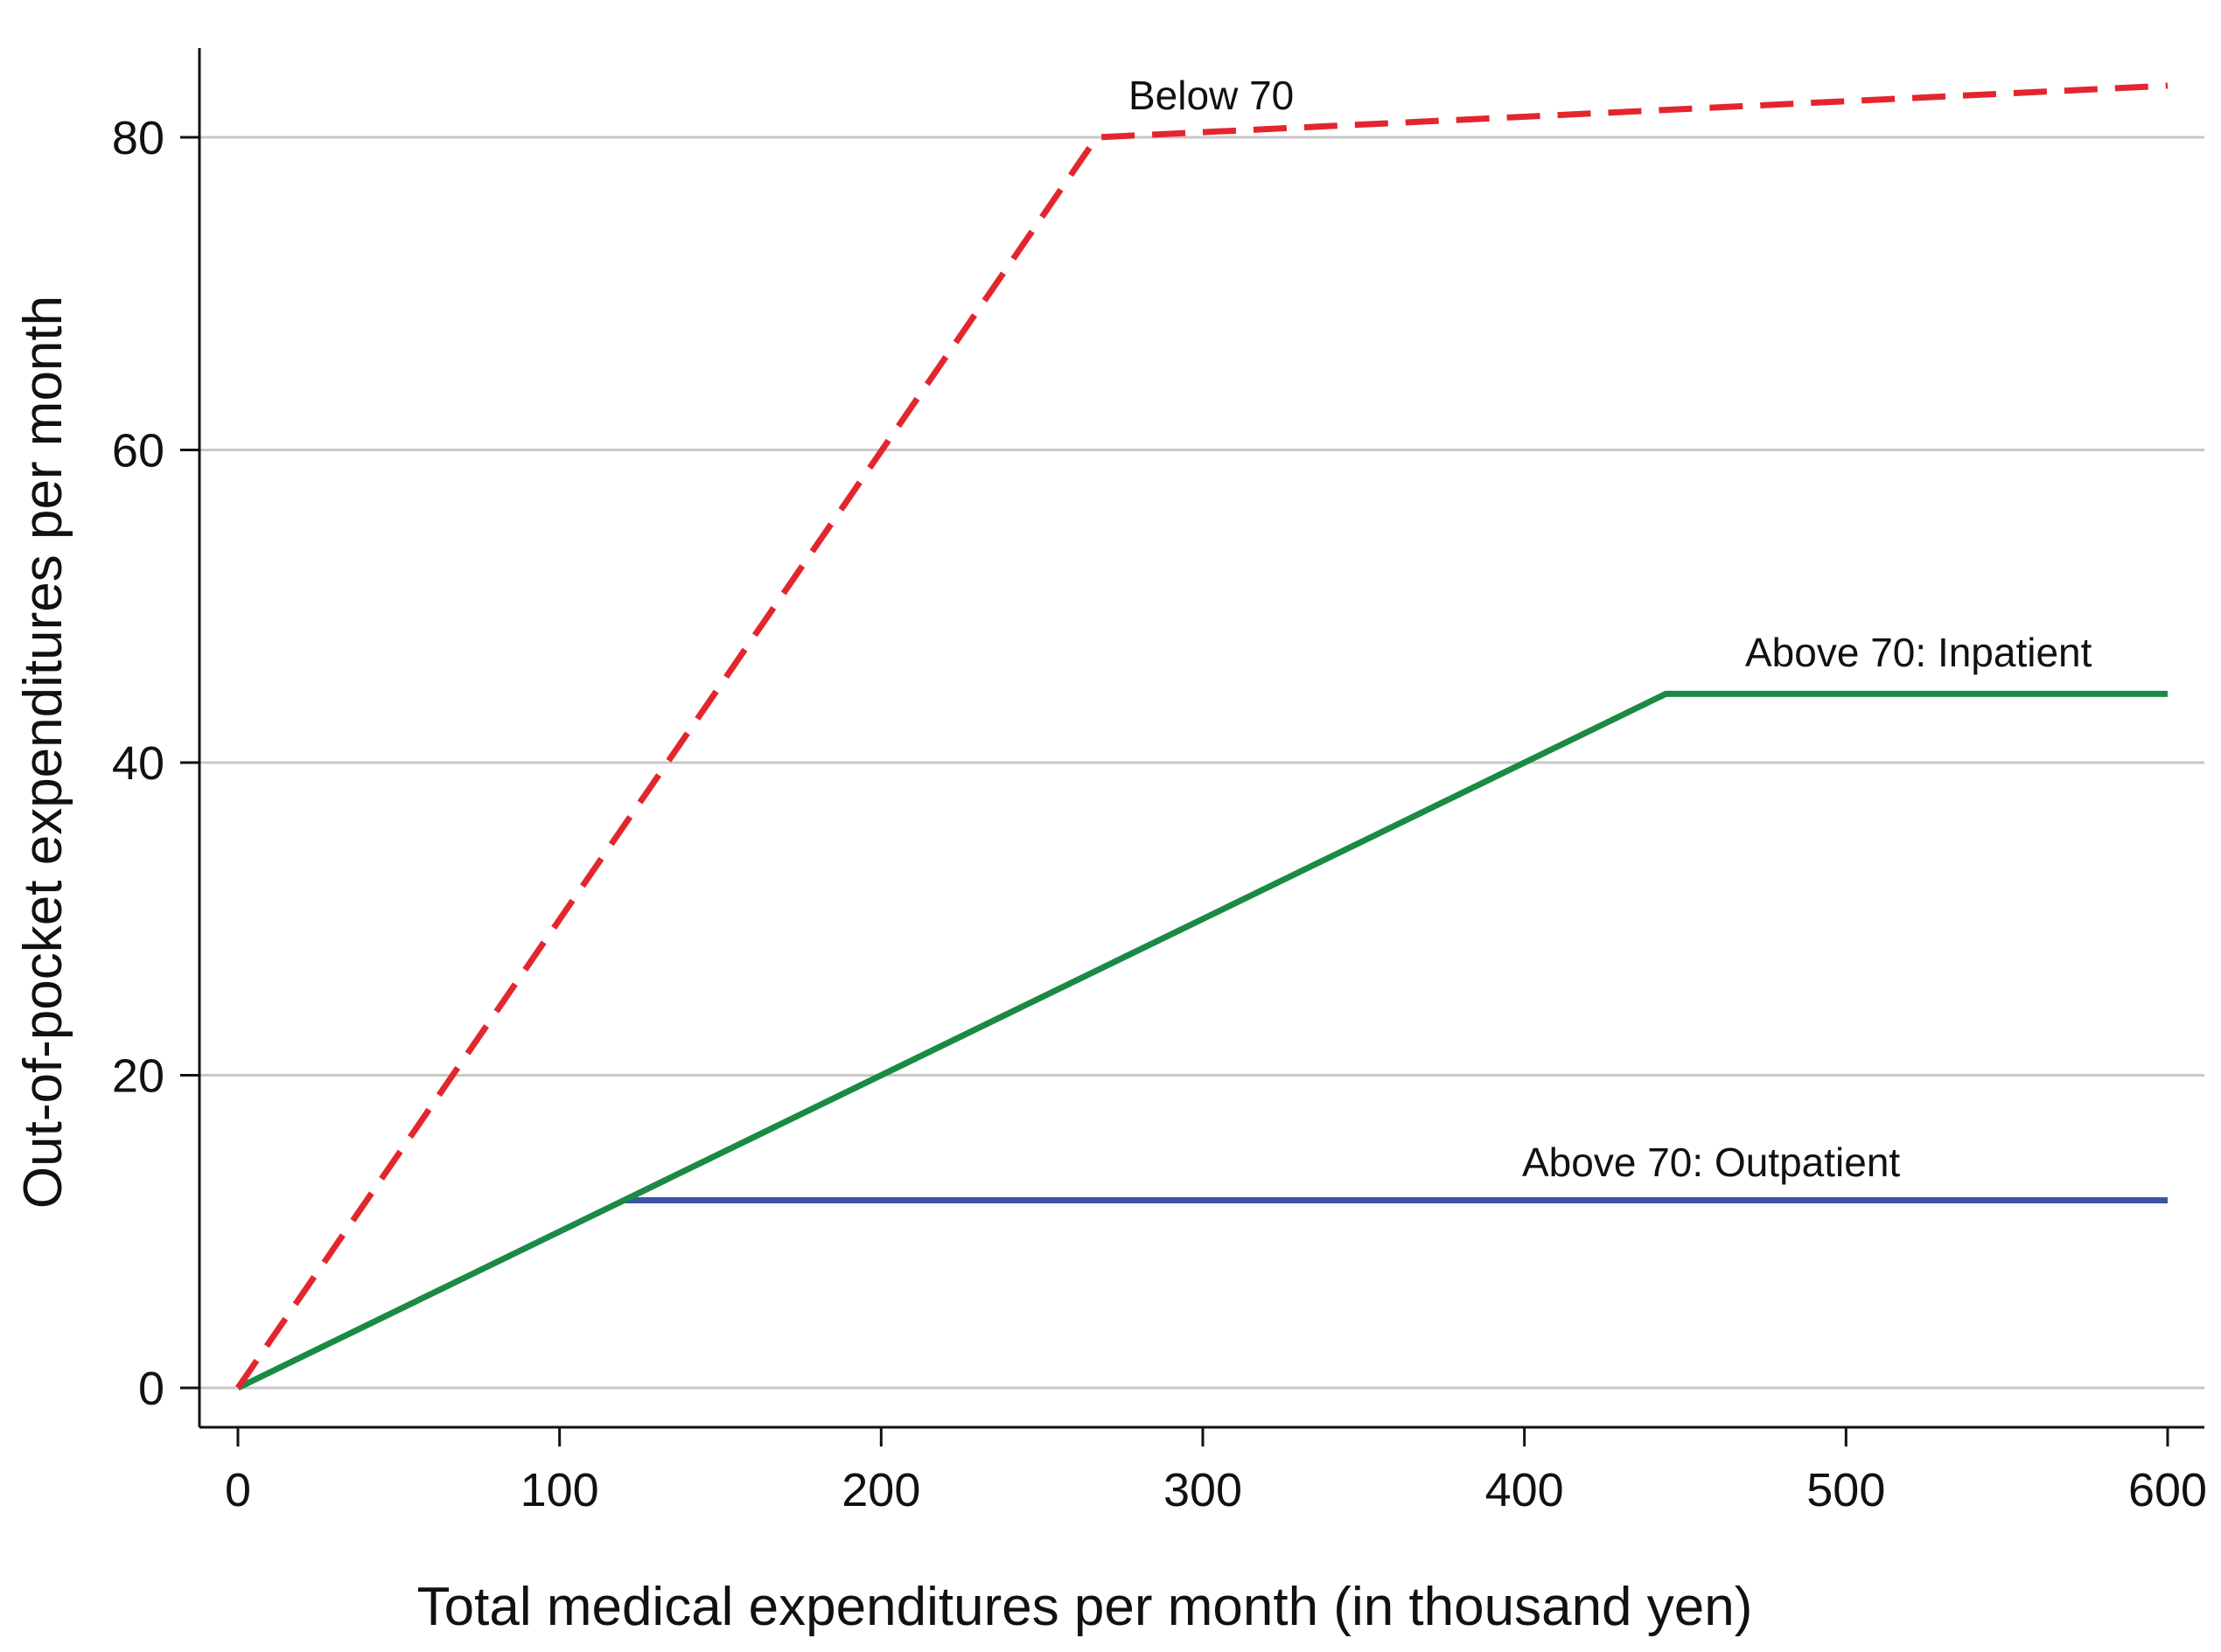 Image resolution: width=2221 pixels, height=1652 pixels. What do you see at coordinates (1711, 1162) in the screenshot?
I see `series-label-above-70-outpatient: Above 70: Outpatient` at bounding box center [1711, 1162].